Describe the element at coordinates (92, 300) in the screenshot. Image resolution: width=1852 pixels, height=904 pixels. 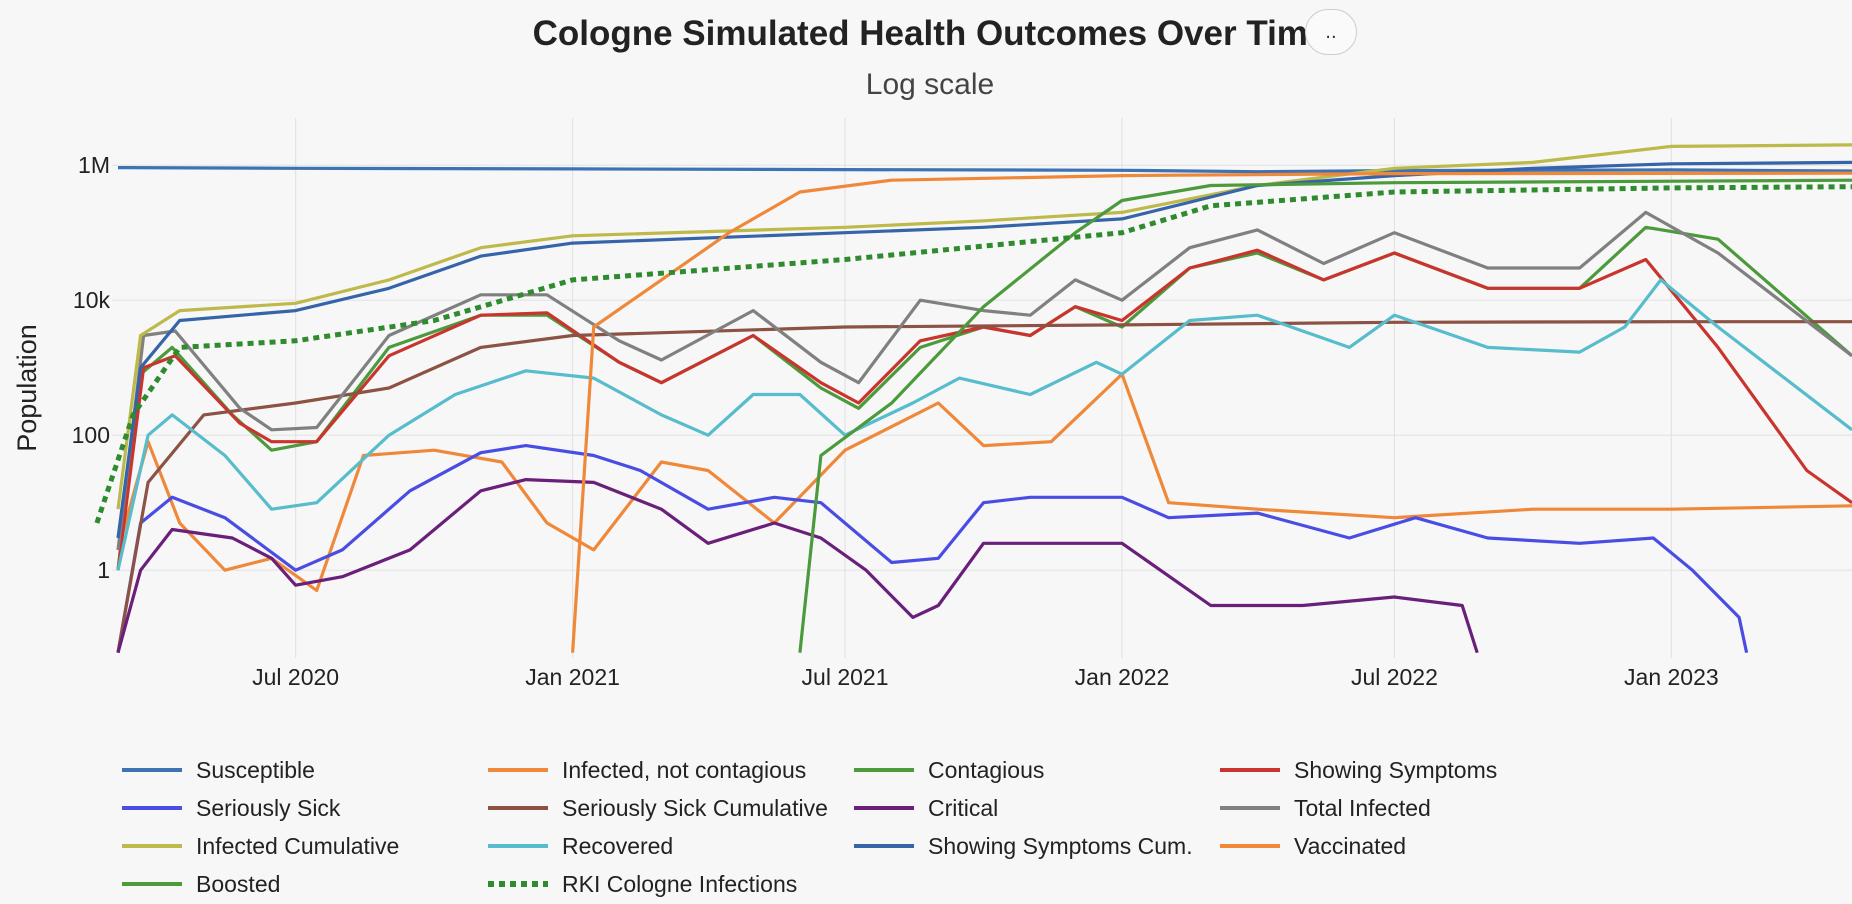
I see `y-tick-label: 10k` at that location.